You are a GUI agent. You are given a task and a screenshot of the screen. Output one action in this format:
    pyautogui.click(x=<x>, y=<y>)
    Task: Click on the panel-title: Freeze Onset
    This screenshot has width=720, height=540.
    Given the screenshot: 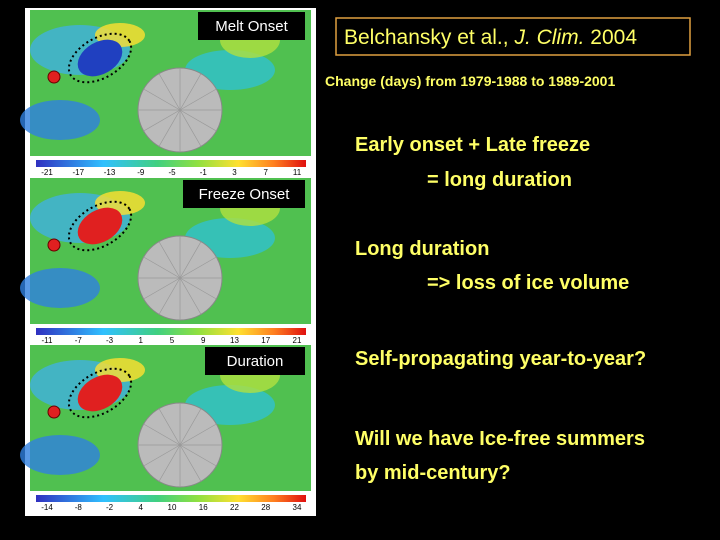 What is the action you would take?
    pyautogui.click(x=245, y=194)
    